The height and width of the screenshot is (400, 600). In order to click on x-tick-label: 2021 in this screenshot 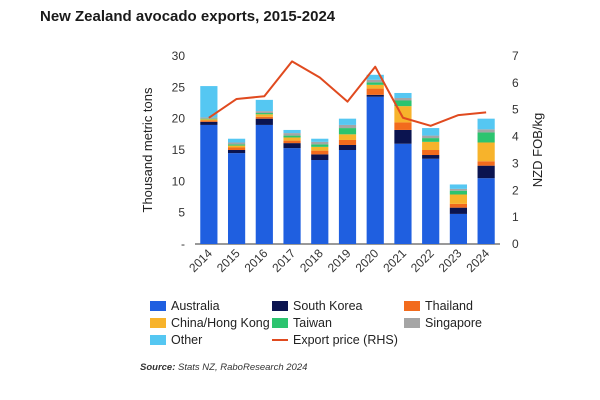, I will do `click(394, 260)`.